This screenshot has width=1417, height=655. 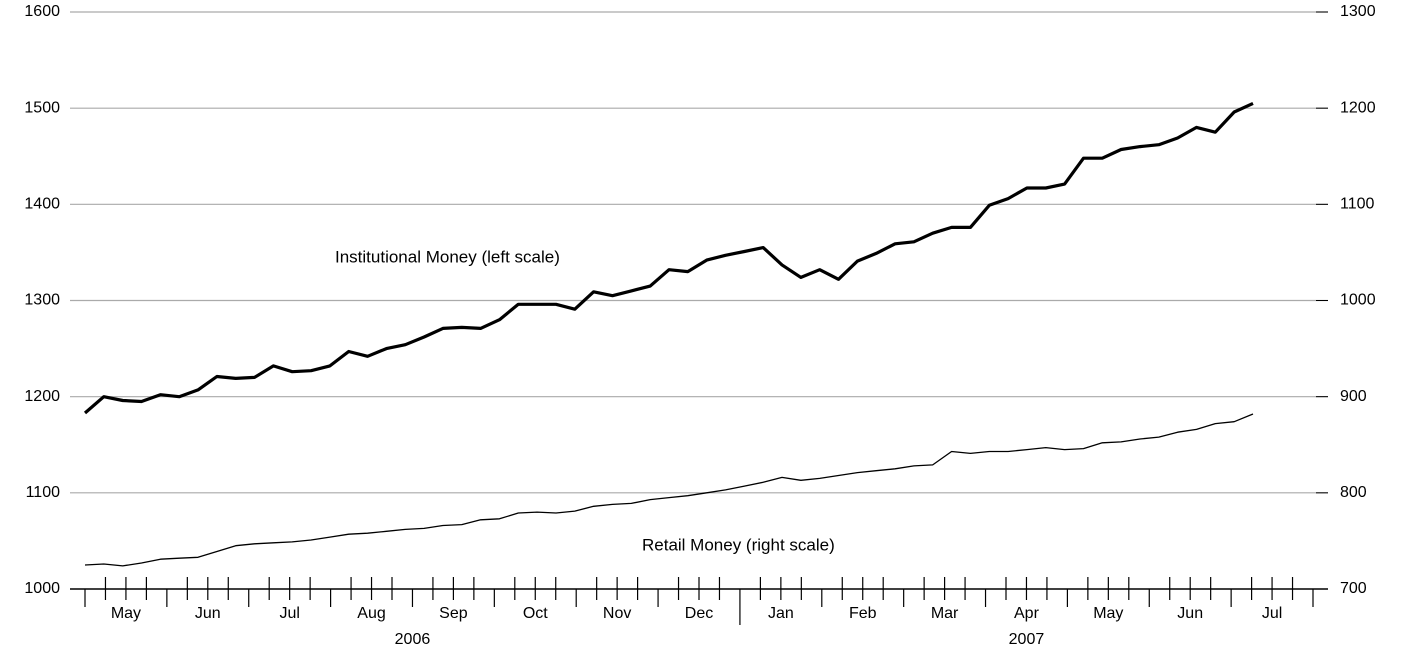 I want to click on y-tick-label: 1500, so click(x=42, y=107).